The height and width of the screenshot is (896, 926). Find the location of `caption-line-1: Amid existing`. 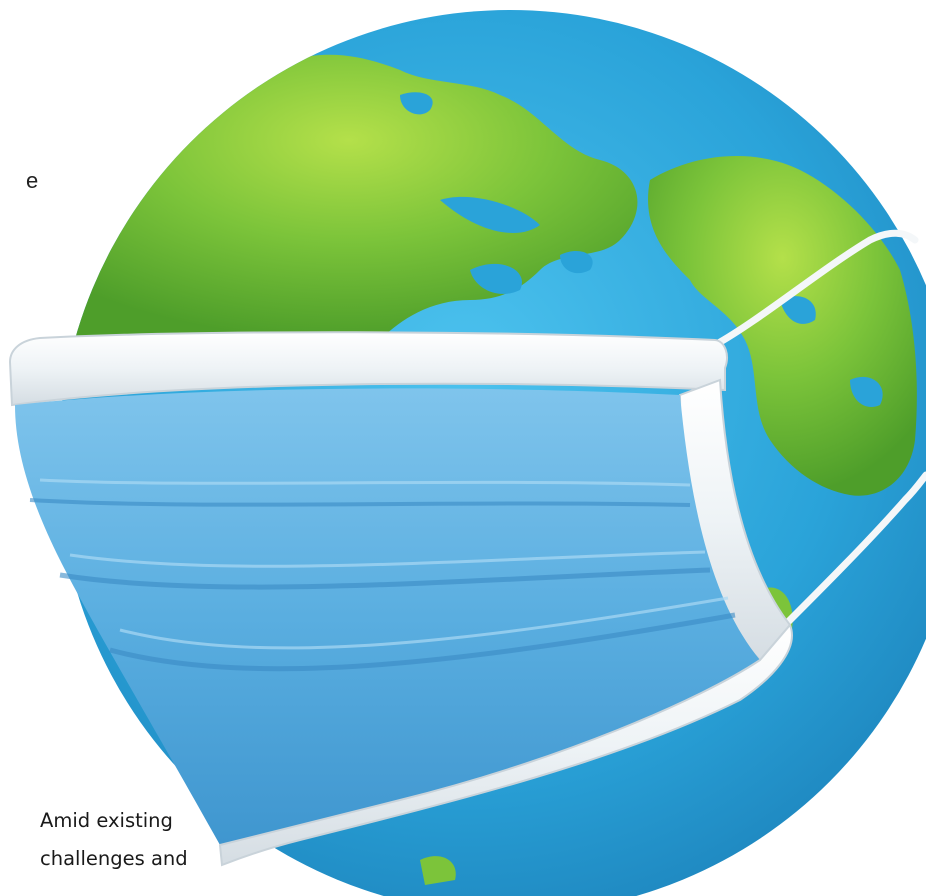

caption-line-1: Amid existing is located at coordinates (106, 820).